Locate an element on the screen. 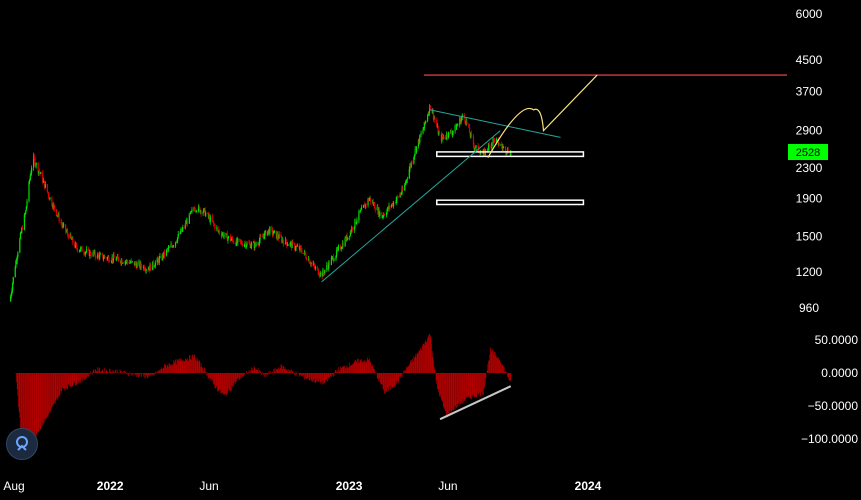  price-tick-label: 1900 is located at coordinates (809, 198).